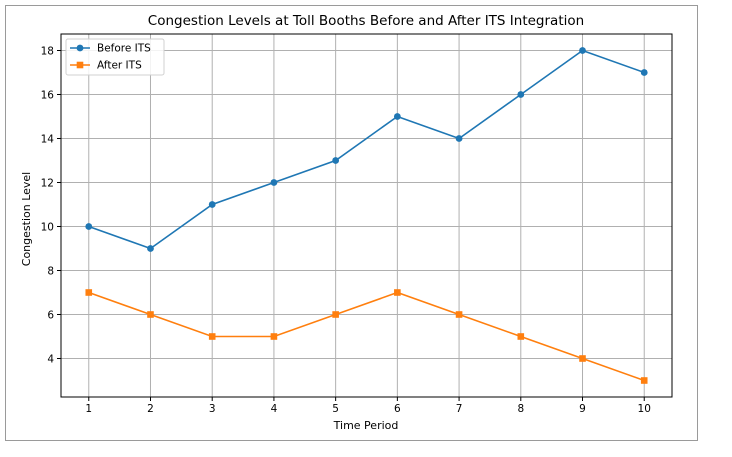 This screenshot has height=457, width=732. Describe the element at coordinates (47, 184) in the screenshot. I see `y-tick-label: 12` at that location.